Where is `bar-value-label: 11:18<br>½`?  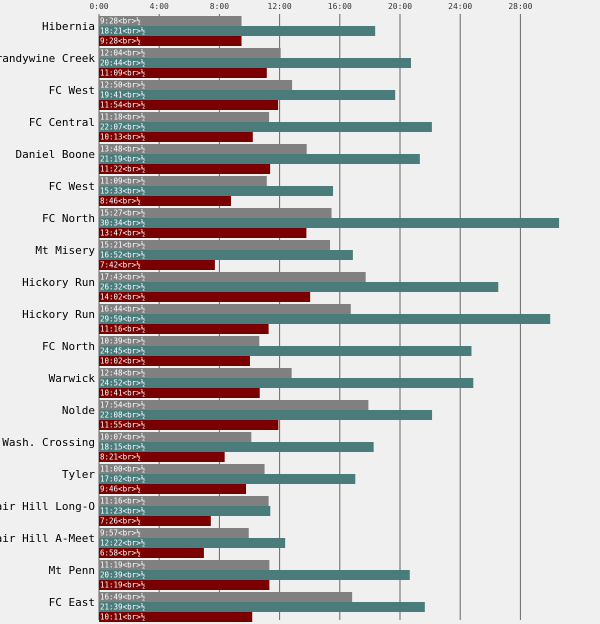 bar-value-label: 11:18<br>½ is located at coordinates (123, 117).